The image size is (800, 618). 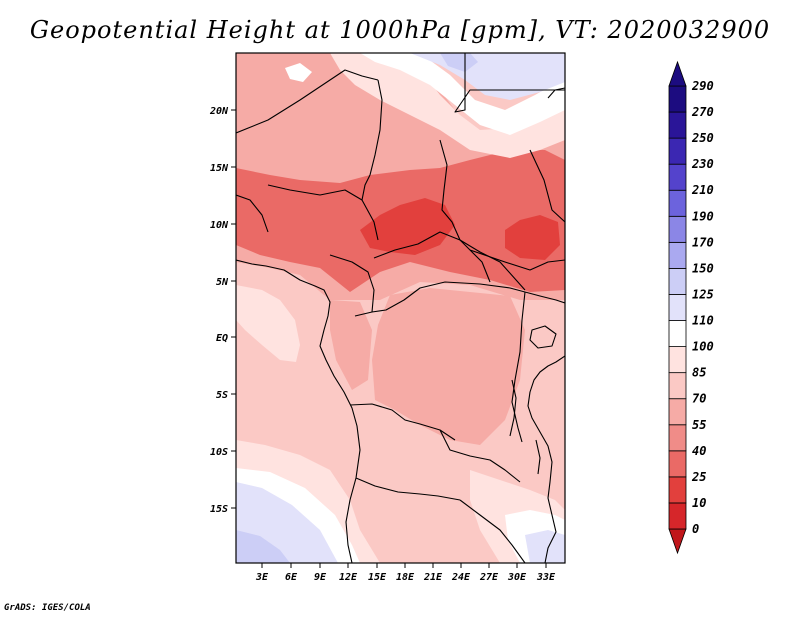 I want to click on colorbar-label: 210, so click(x=702, y=190).